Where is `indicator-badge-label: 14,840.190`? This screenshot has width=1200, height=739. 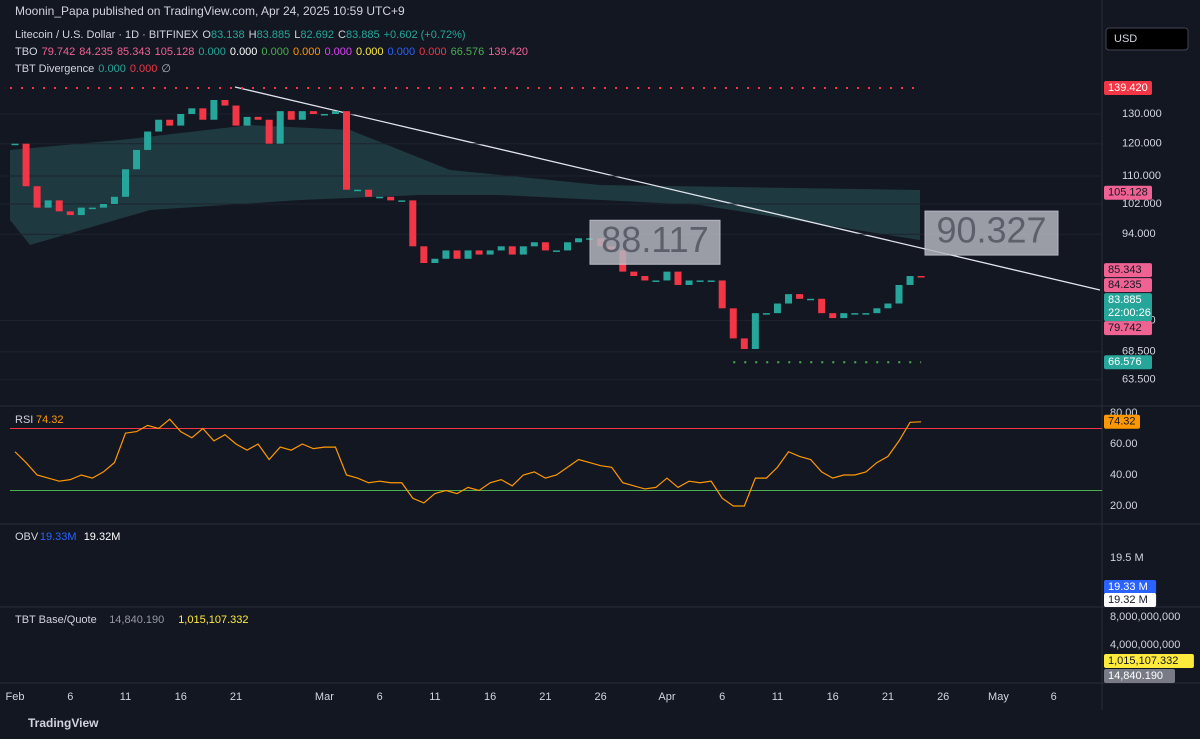
indicator-badge-label: 14,840.190 is located at coordinates (1135, 676).